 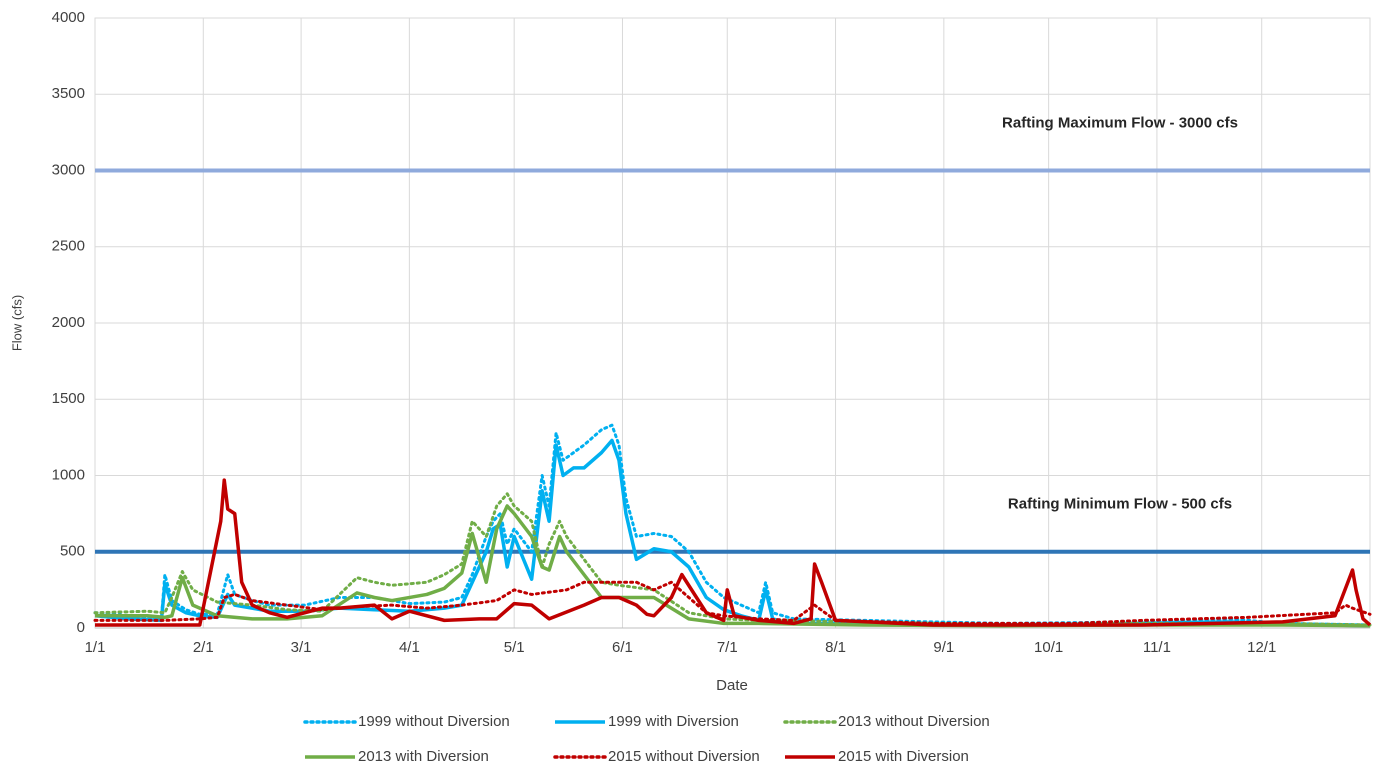 What do you see at coordinates (68, 474) in the screenshot?
I see `y-tick-label: 1000` at bounding box center [68, 474].